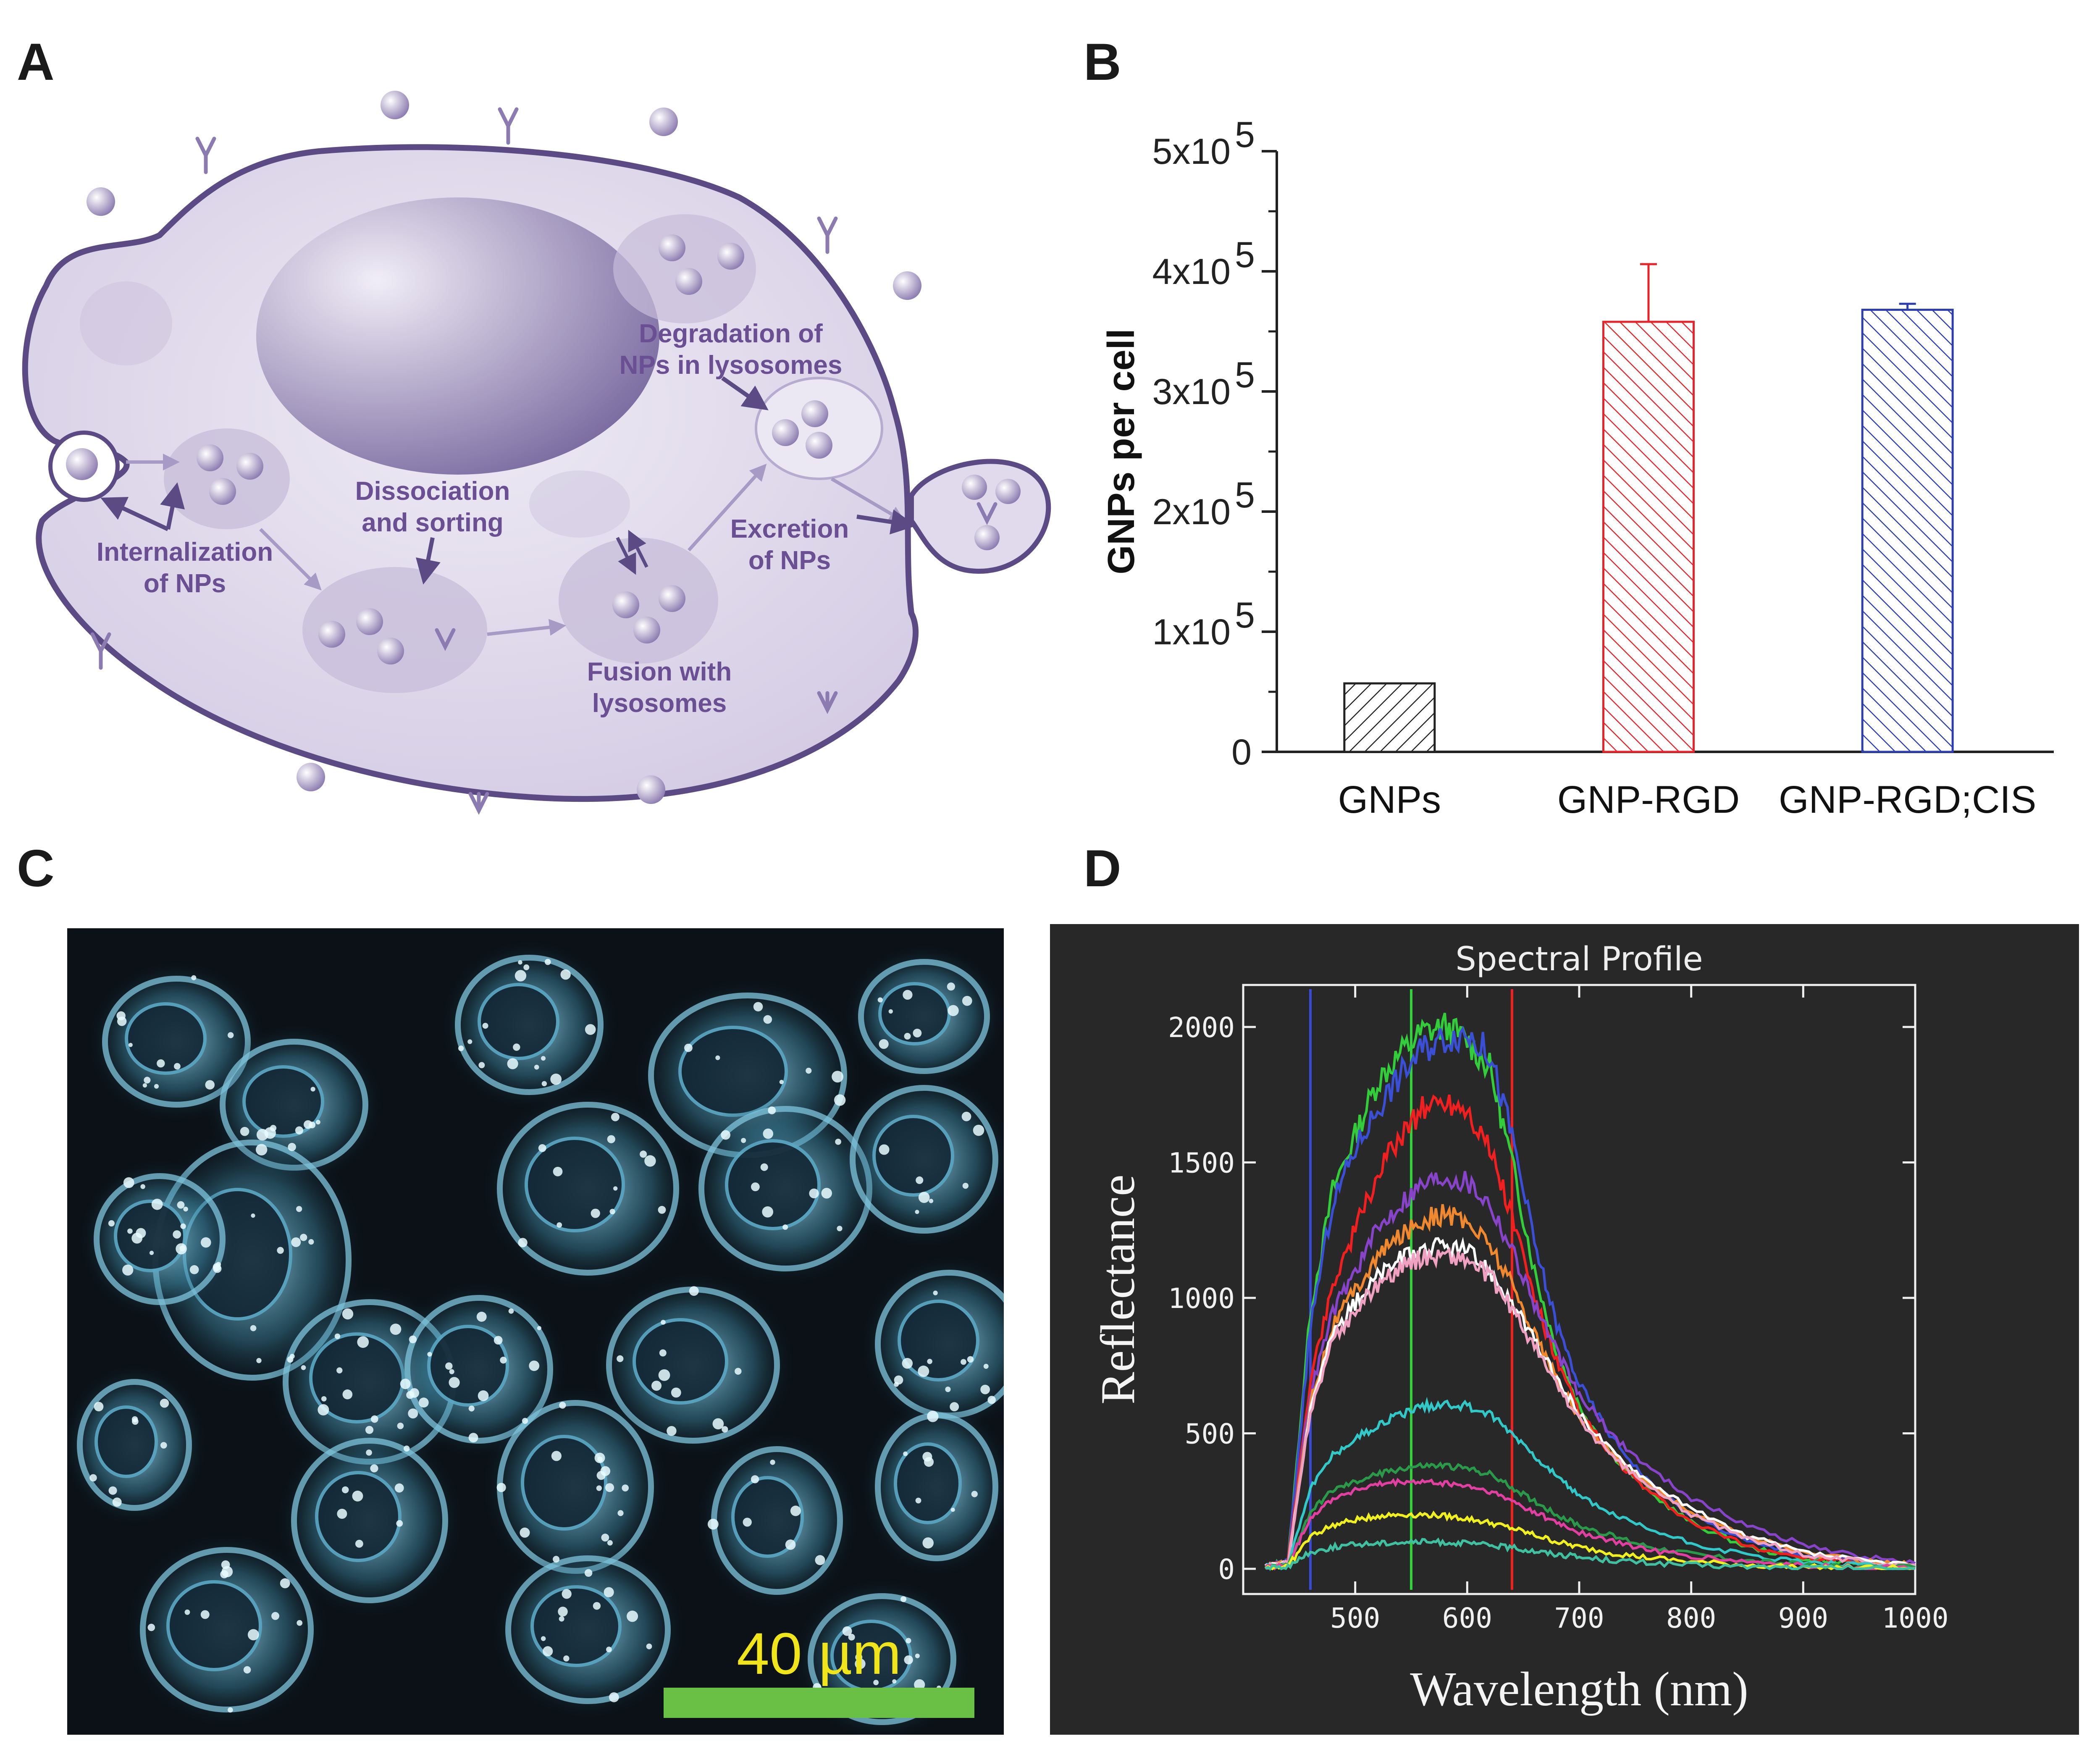 The height and width of the screenshot is (1749, 2100). I want to click on spectral-title: Spectral Profile, so click(1579, 959).